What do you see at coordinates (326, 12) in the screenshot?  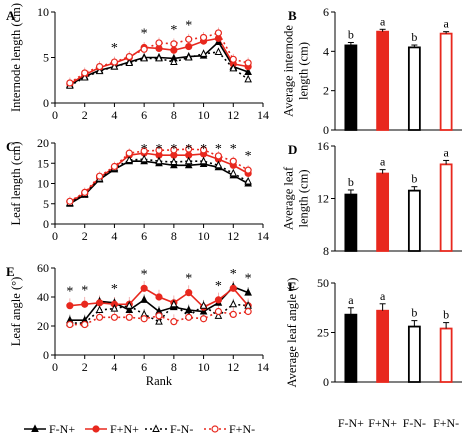 I see `y-tick-label: 6` at bounding box center [326, 12].